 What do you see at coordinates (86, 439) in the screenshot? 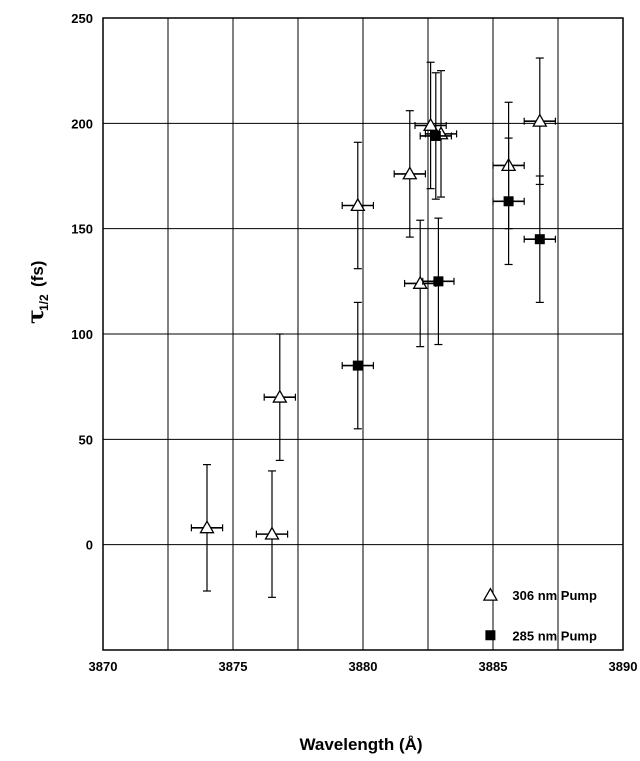
I see `y-tick-label: 50` at bounding box center [86, 439].